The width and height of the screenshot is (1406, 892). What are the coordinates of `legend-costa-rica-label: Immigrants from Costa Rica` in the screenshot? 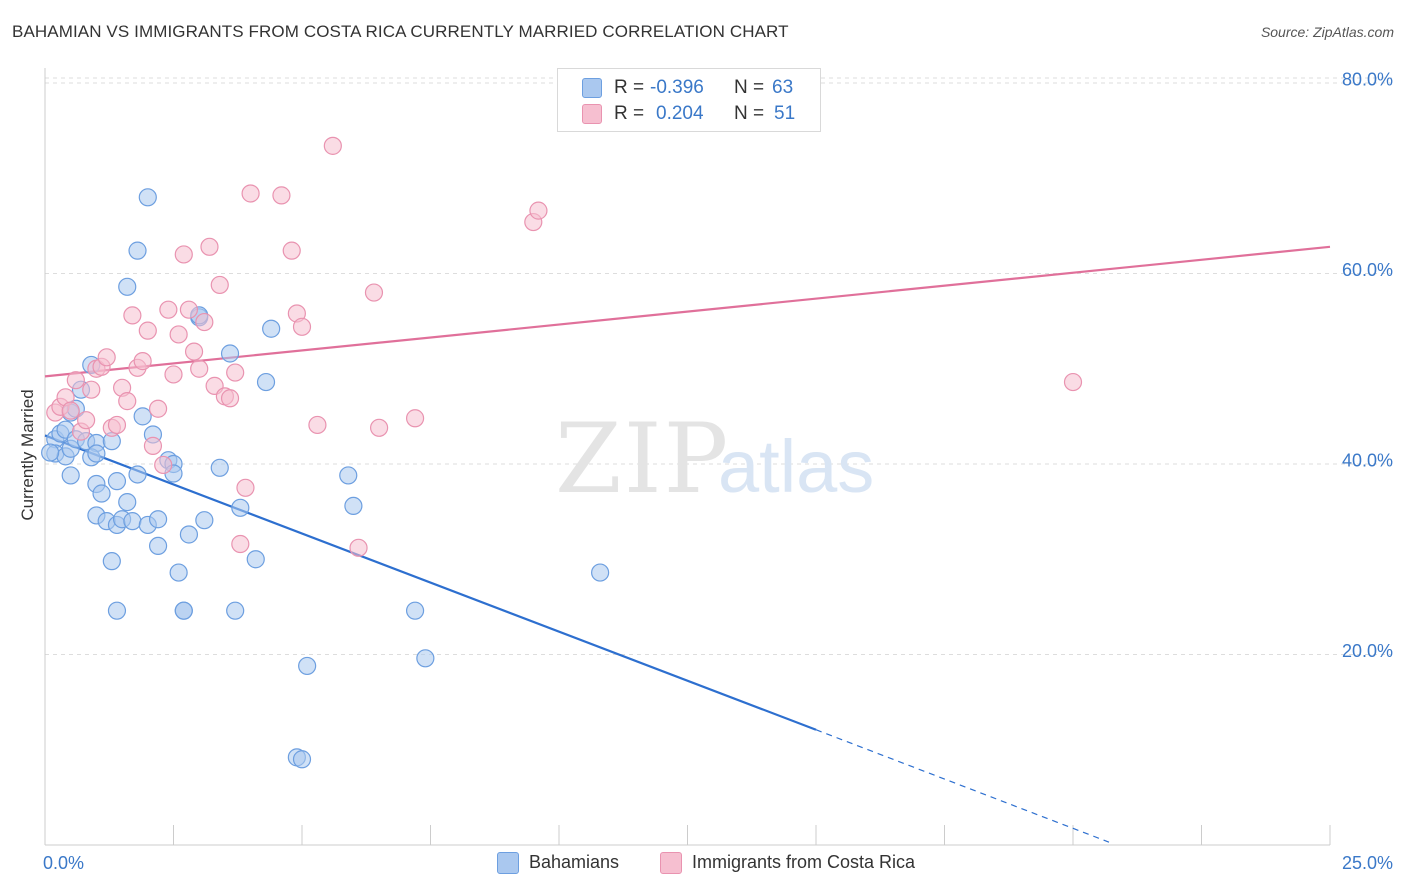 It's located at (804, 862).